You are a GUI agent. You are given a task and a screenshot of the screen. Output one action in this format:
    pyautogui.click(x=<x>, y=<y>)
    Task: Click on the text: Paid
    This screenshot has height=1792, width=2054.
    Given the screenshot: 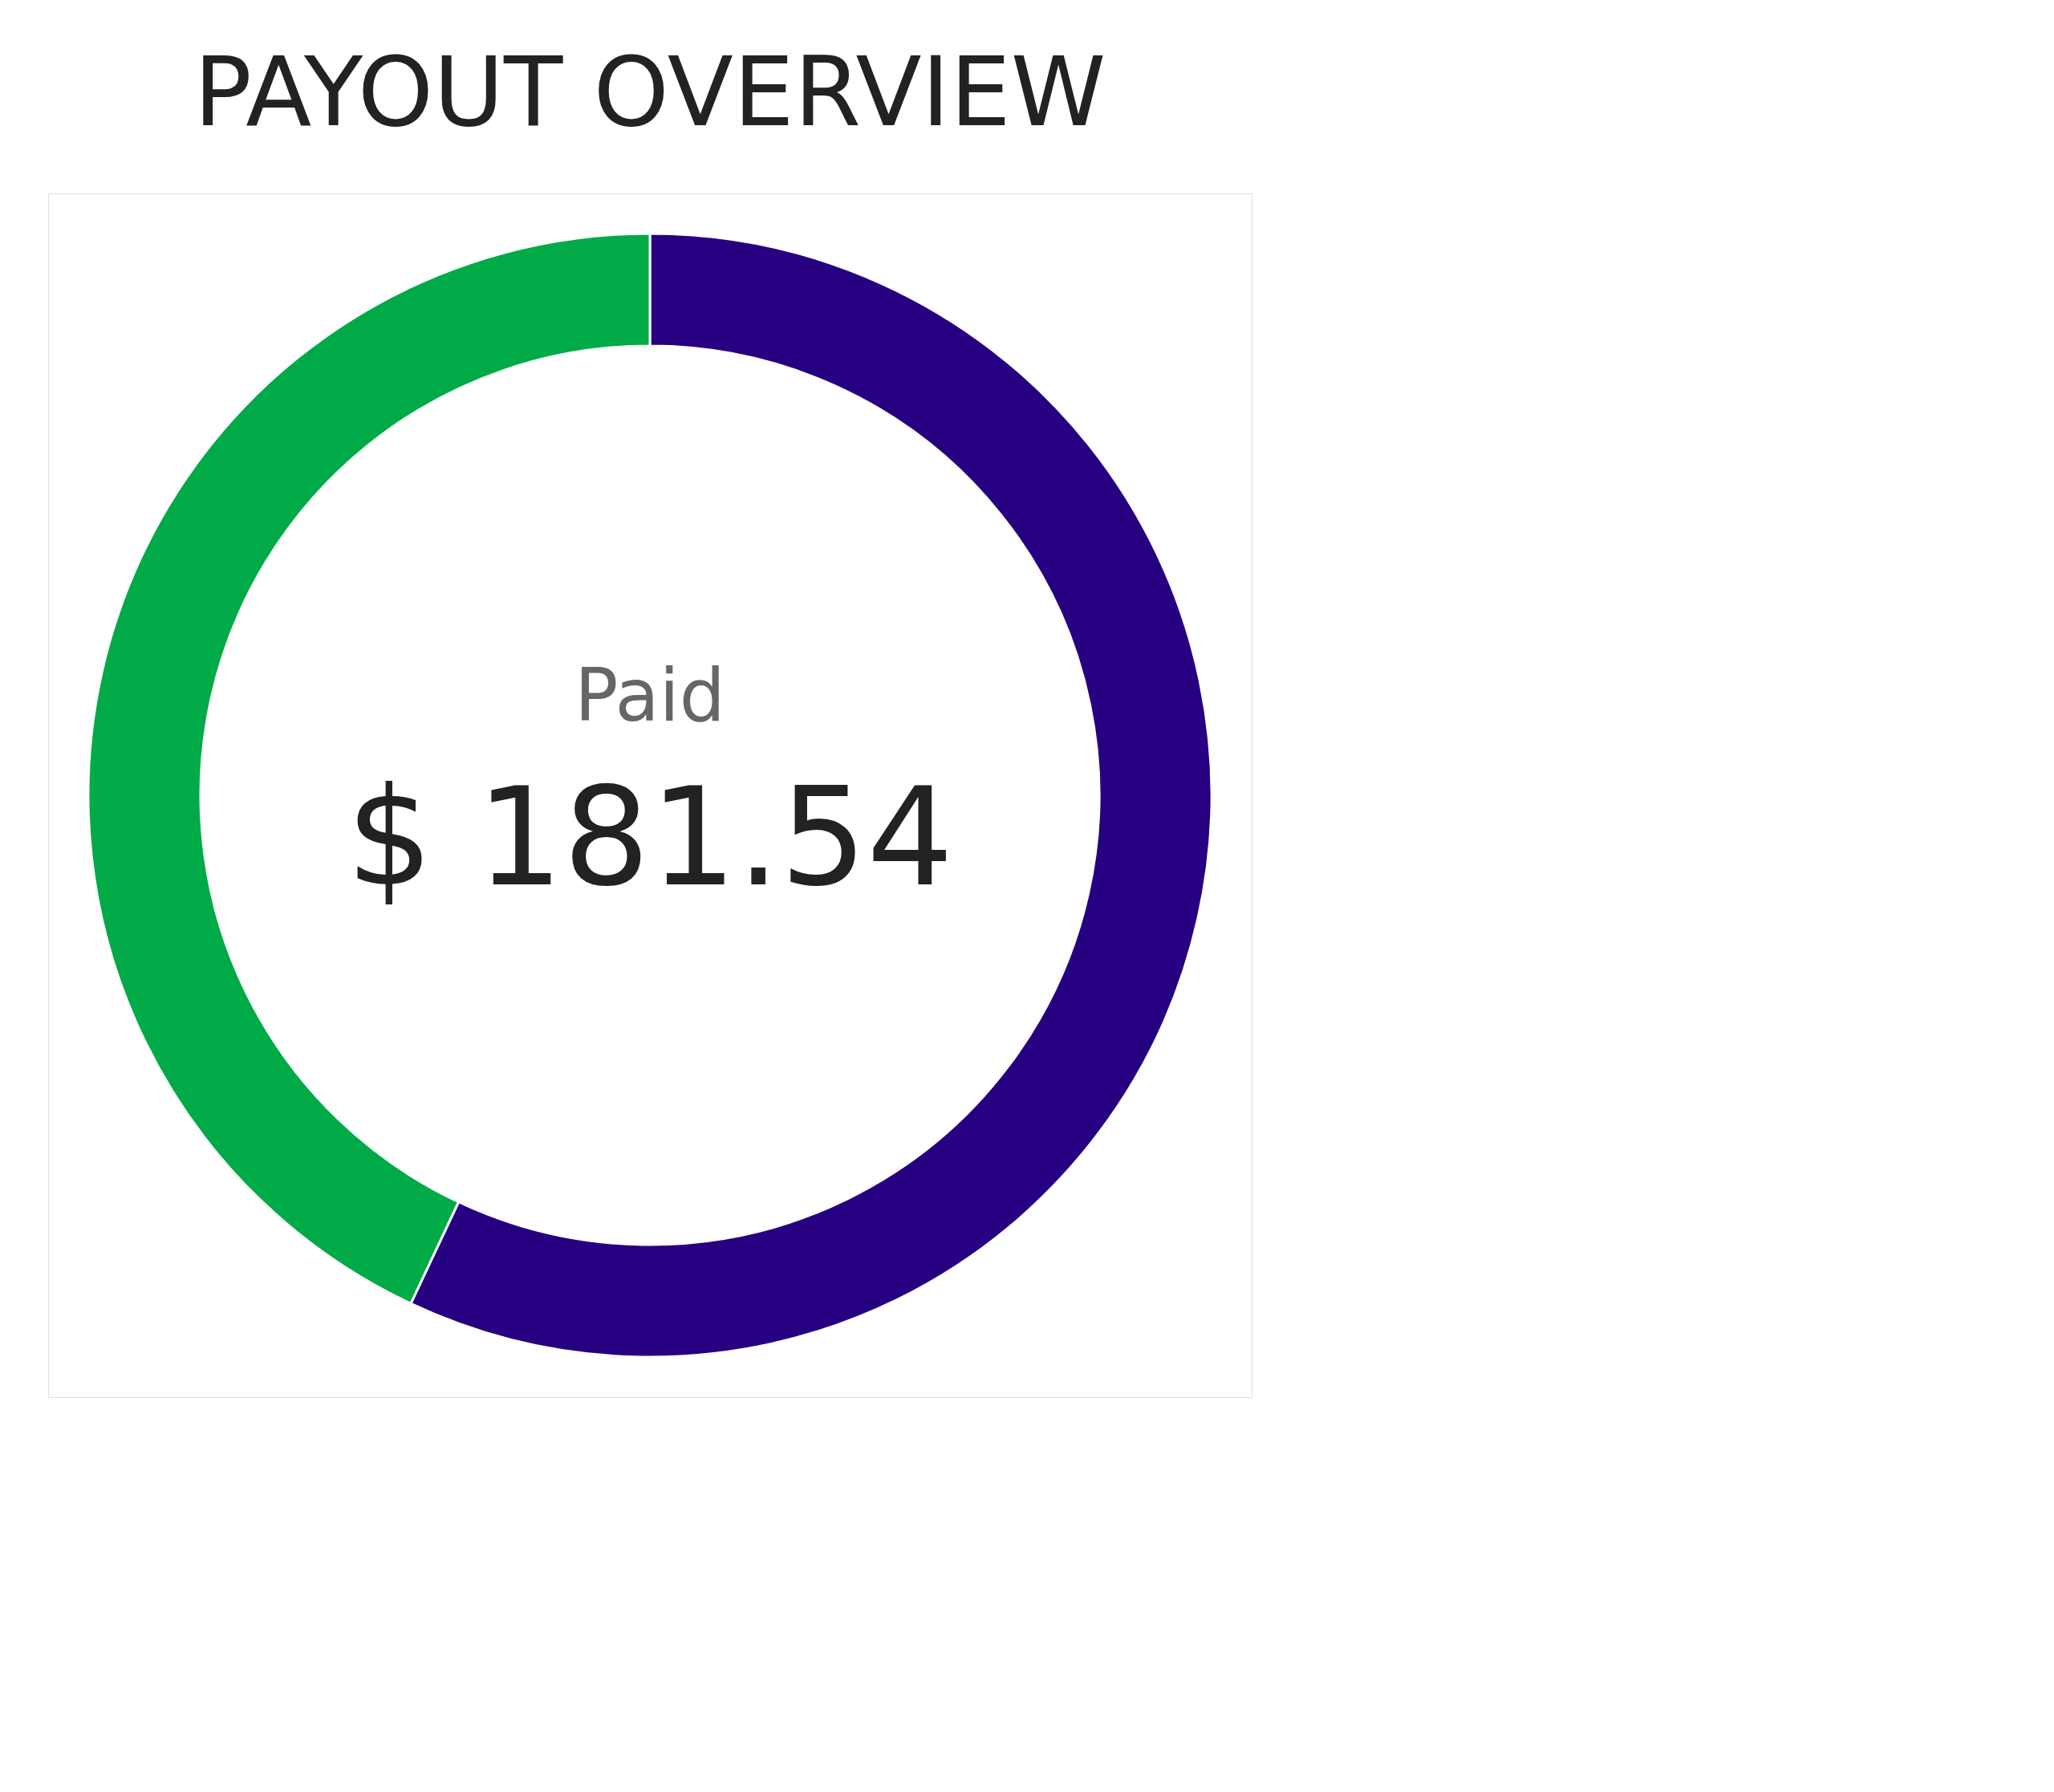 What is the action you would take?
    pyautogui.click(x=650, y=695)
    